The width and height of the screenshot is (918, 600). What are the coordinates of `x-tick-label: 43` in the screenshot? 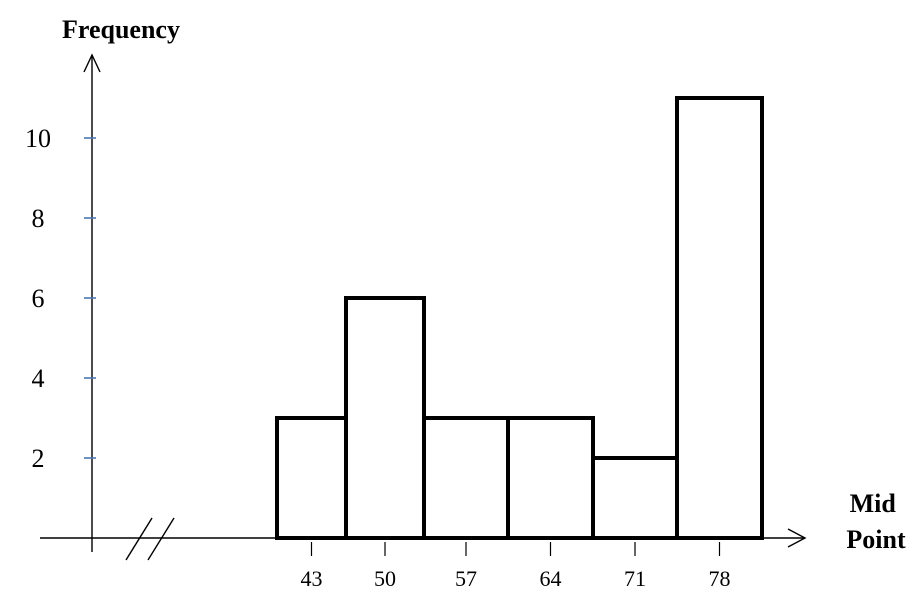 It's located at (312, 578).